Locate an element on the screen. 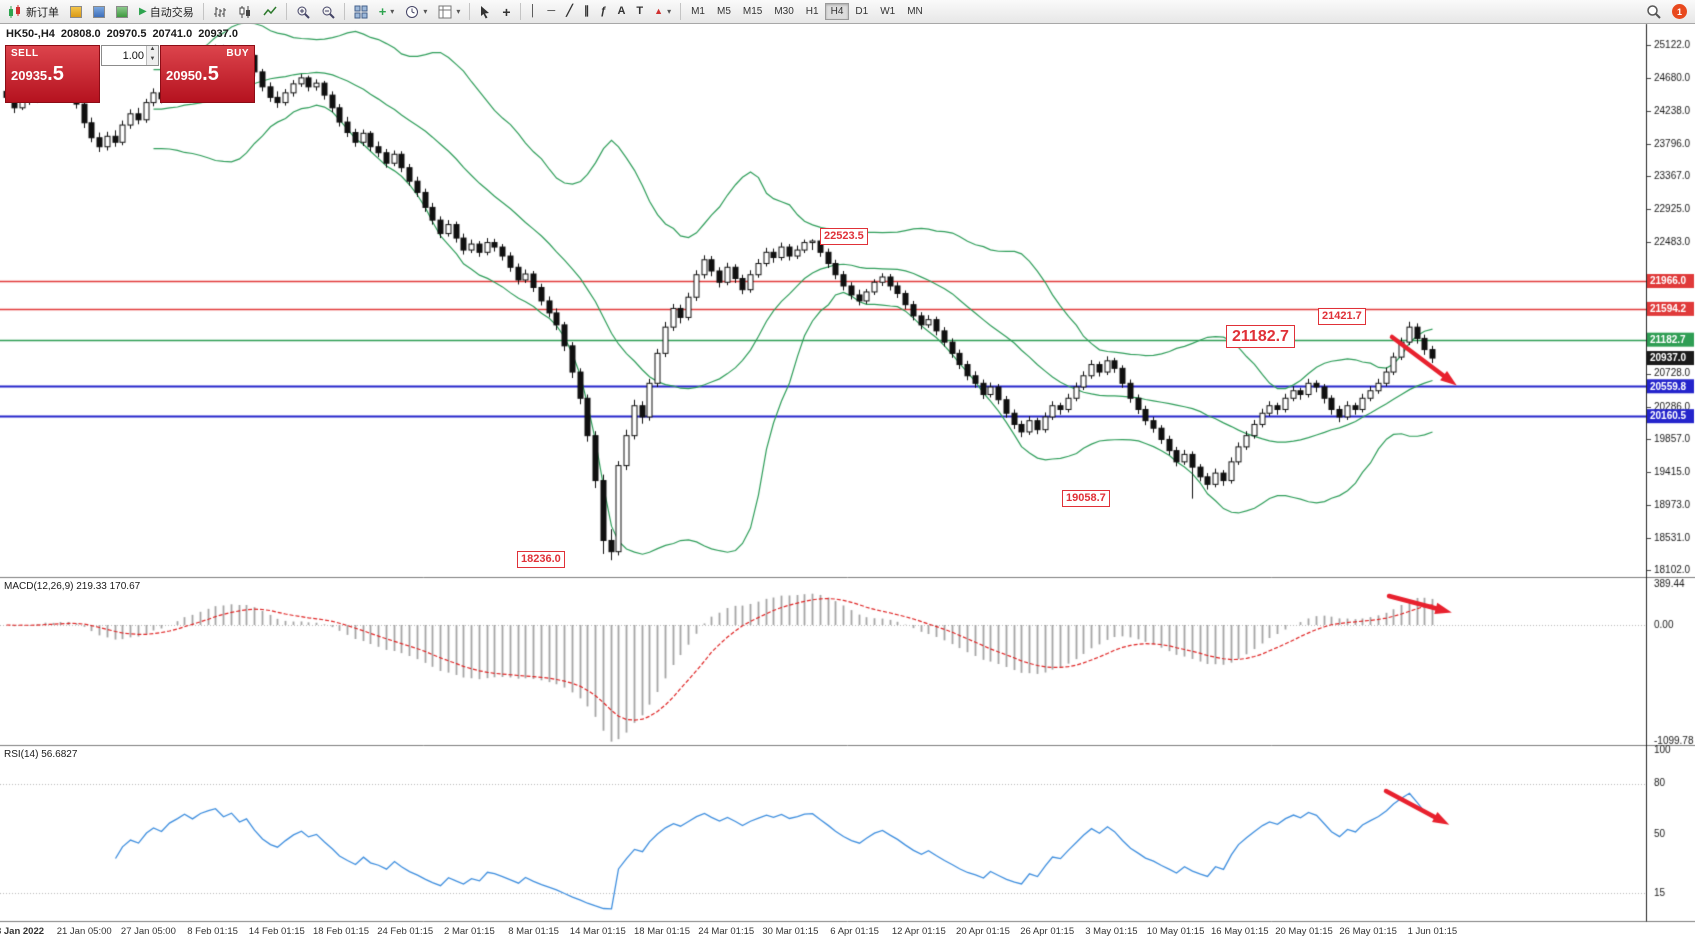 The width and height of the screenshot is (1695, 943). data-window-icon is located at coordinates (99, 11).